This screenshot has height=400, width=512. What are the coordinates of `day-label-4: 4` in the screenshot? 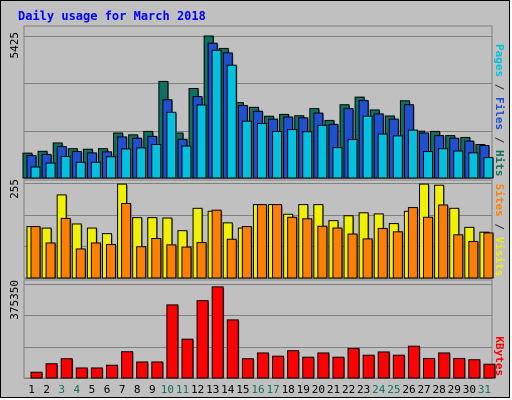 It's located at (77, 389).